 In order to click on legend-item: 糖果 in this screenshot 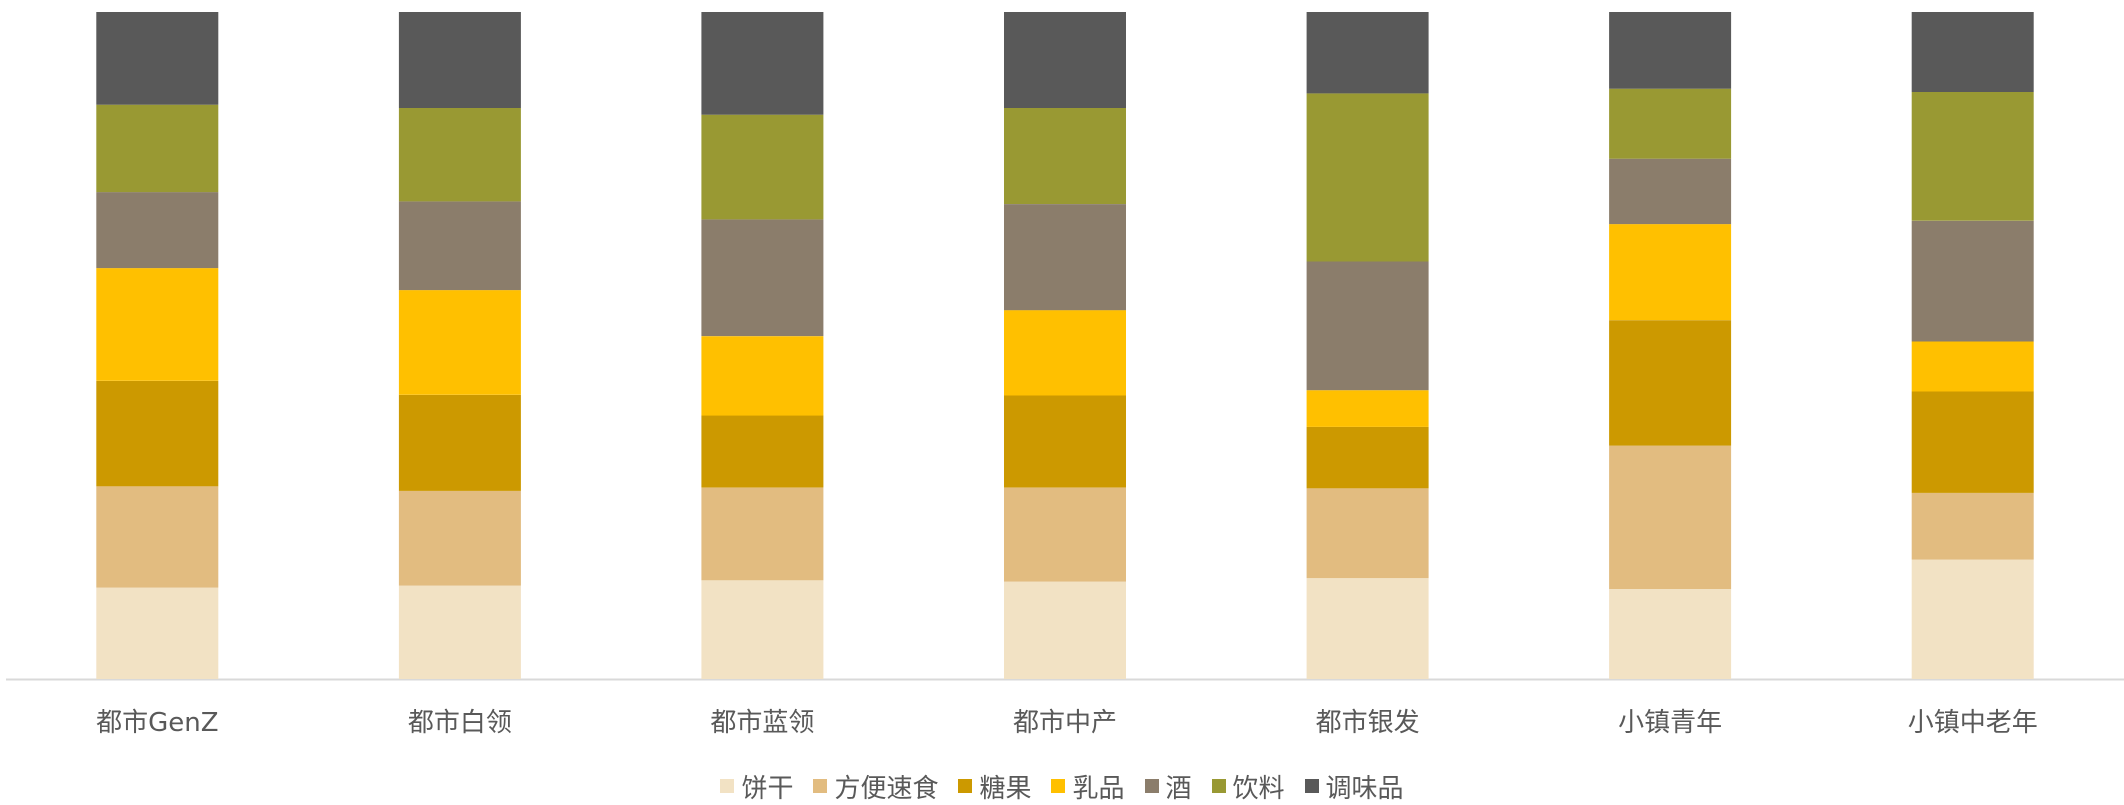, I will do `click(994, 786)`.